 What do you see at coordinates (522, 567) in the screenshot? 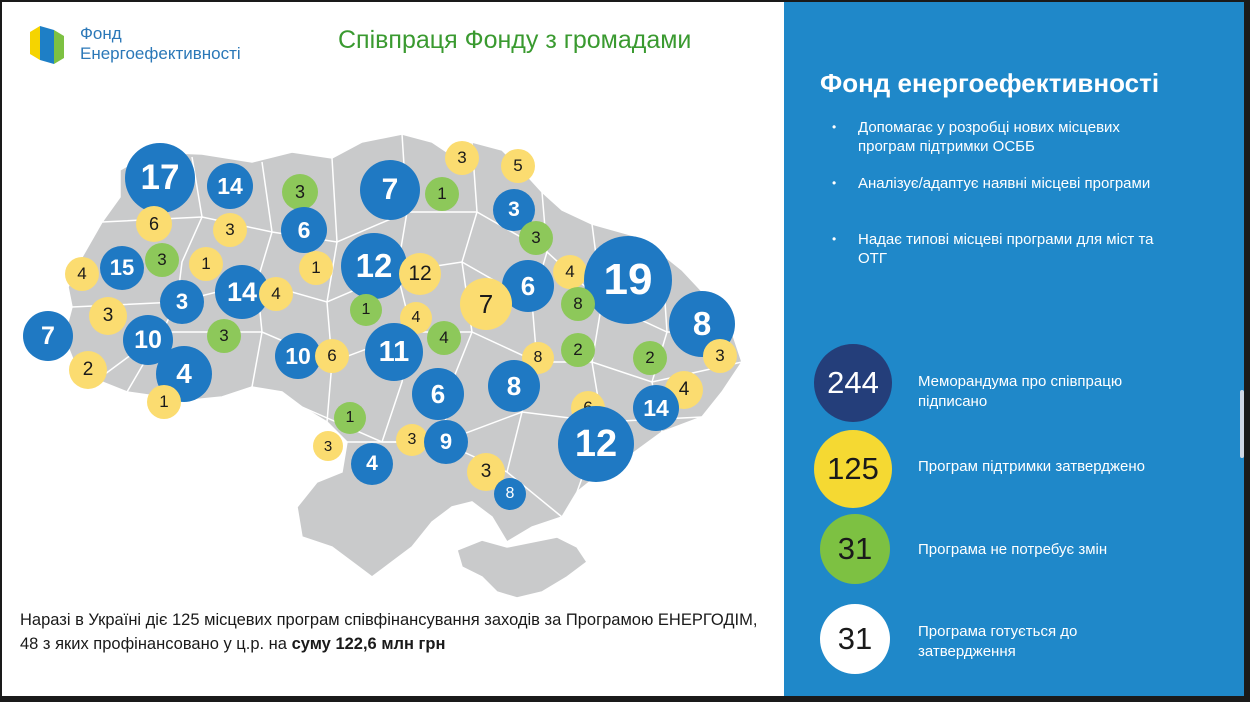
I see `crimea-shape` at bounding box center [522, 567].